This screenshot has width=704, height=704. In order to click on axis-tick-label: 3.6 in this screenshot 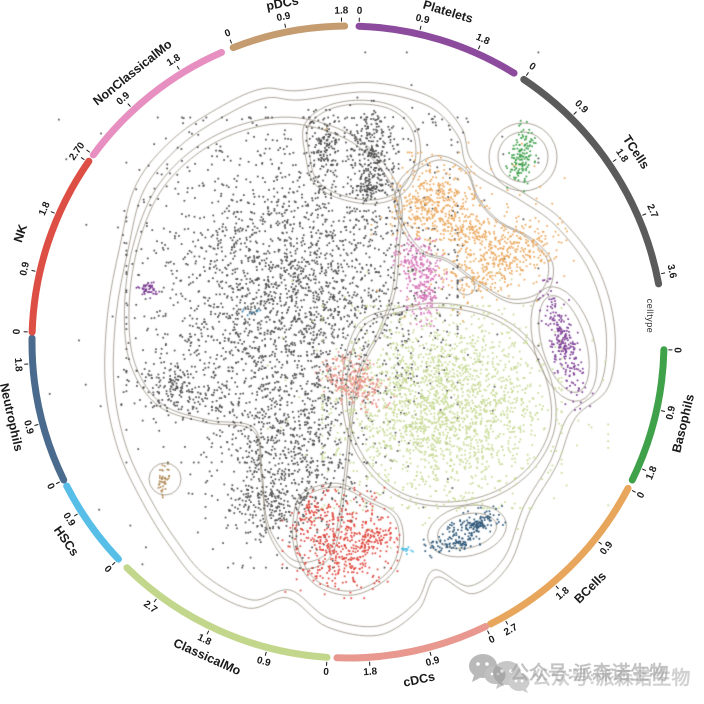, I will do `click(672, 271)`.